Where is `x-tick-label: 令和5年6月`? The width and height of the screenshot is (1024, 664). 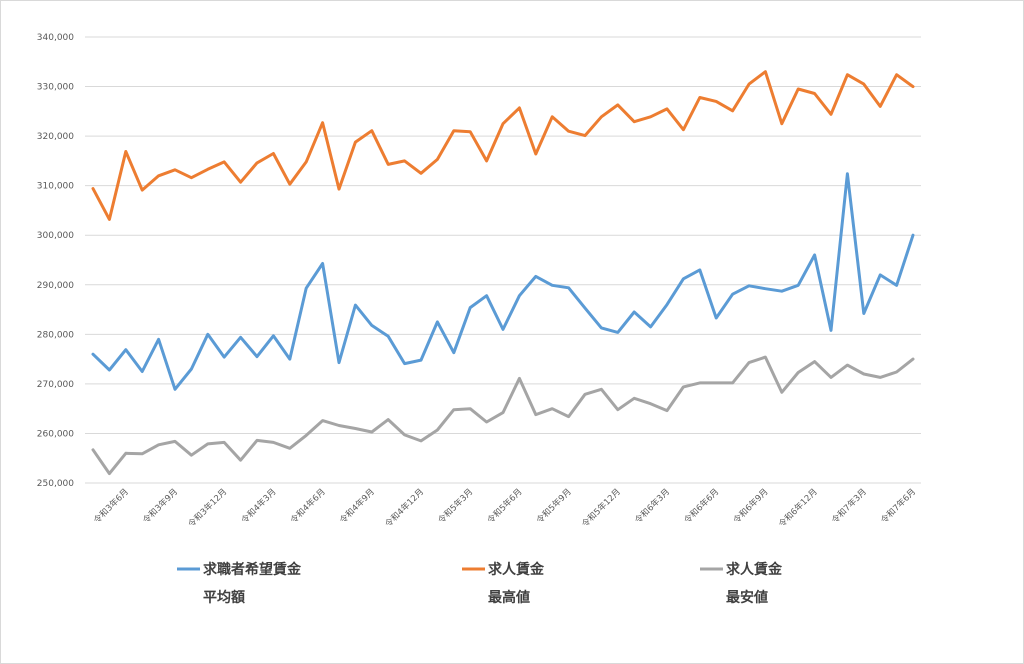 x-tick-label: 令和5年6月 is located at coordinates (504, 505).